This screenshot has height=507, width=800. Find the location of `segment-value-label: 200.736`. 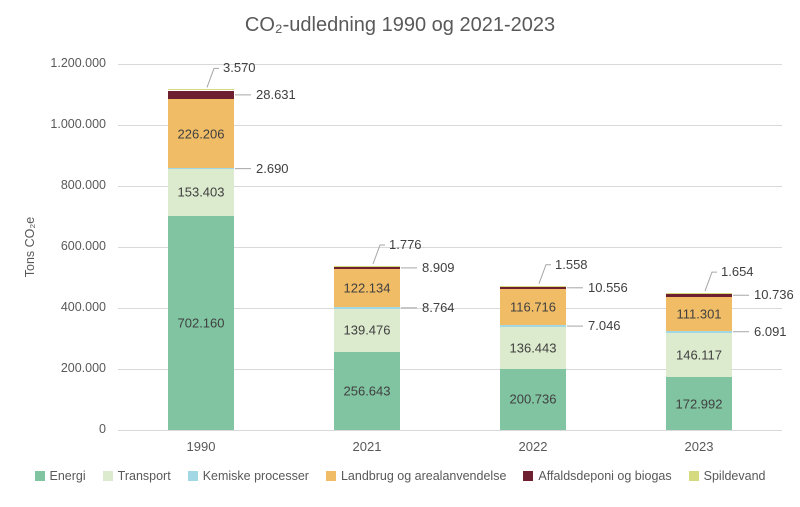

segment-value-label: 200.736 is located at coordinates (533, 399).